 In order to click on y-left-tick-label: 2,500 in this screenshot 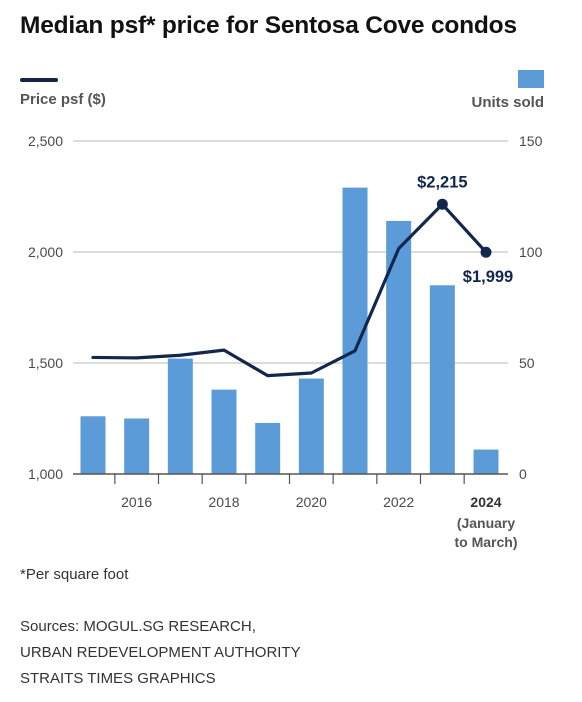, I will do `click(45, 141)`.